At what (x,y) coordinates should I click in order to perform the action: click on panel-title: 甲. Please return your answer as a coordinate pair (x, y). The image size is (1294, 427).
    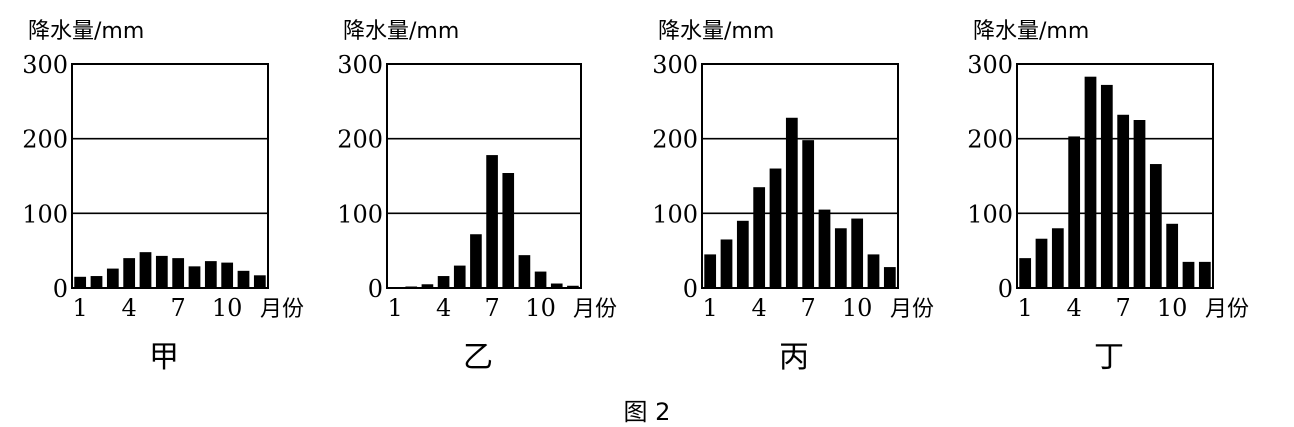
    Looking at the image, I should click on (164, 357).